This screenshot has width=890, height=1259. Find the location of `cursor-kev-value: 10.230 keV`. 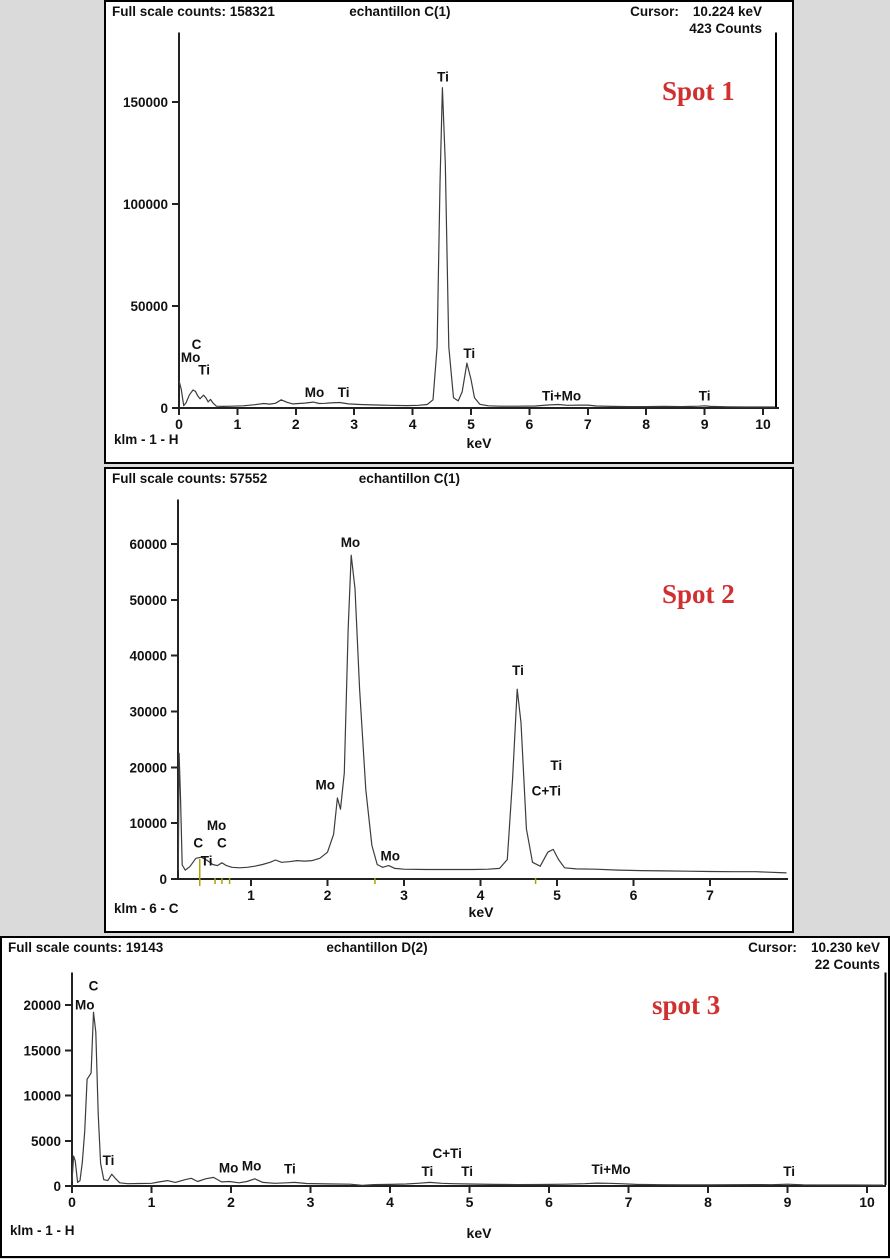

cursor-kev-value: 10.230 keV is located at coordinates (845, 947).